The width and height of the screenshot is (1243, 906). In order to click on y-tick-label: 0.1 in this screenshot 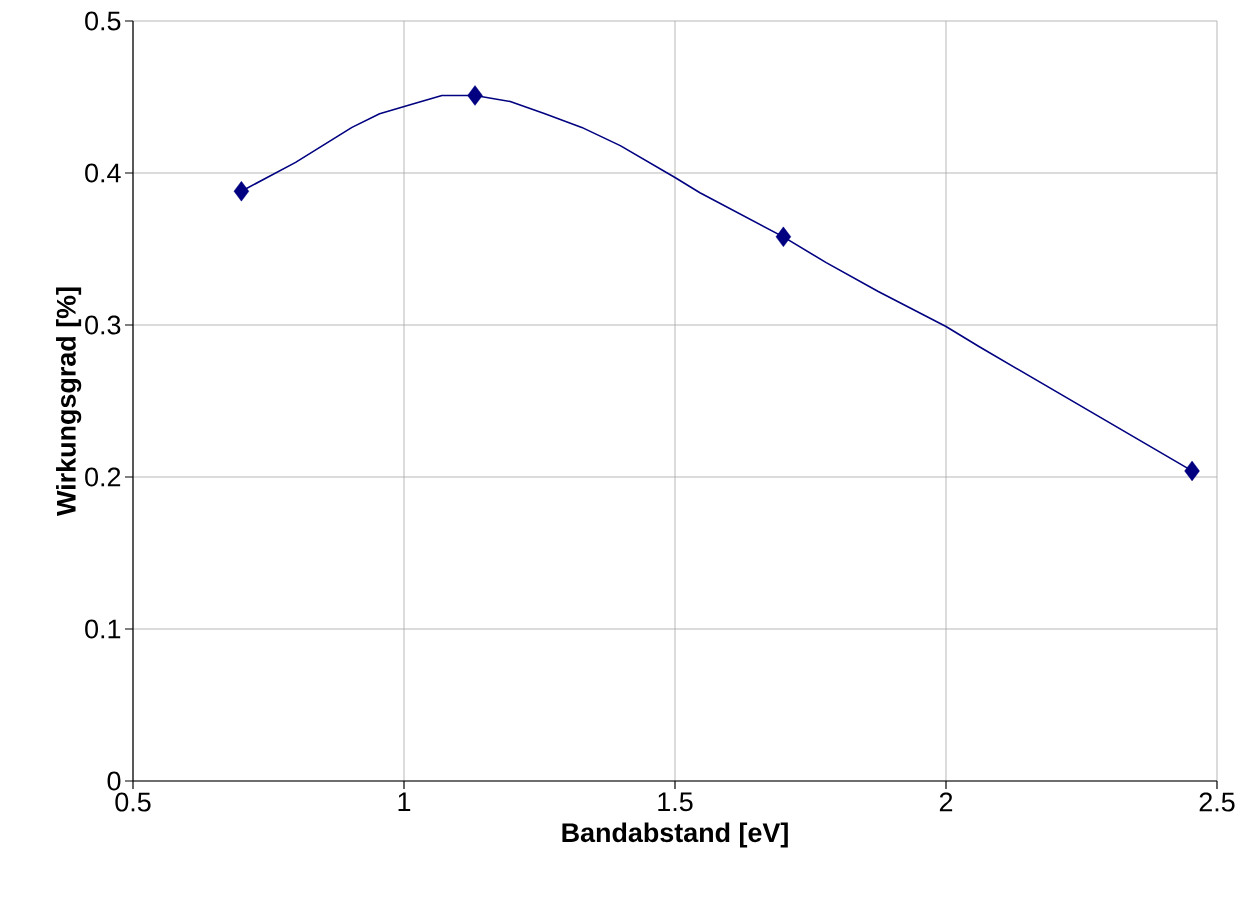, I will do `click(103, 629)`.